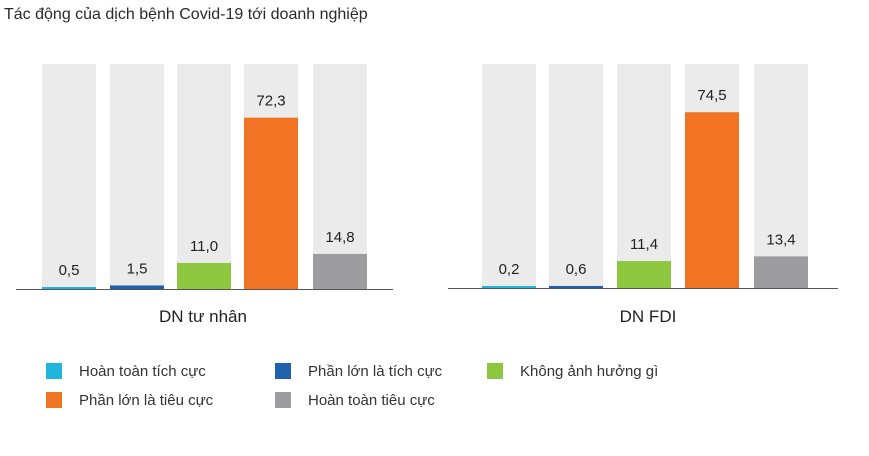 The image size is (869, 456). Describe the element at coordinates (509, 269) in the screenshot. I see `data-label: 0,2` at that location.